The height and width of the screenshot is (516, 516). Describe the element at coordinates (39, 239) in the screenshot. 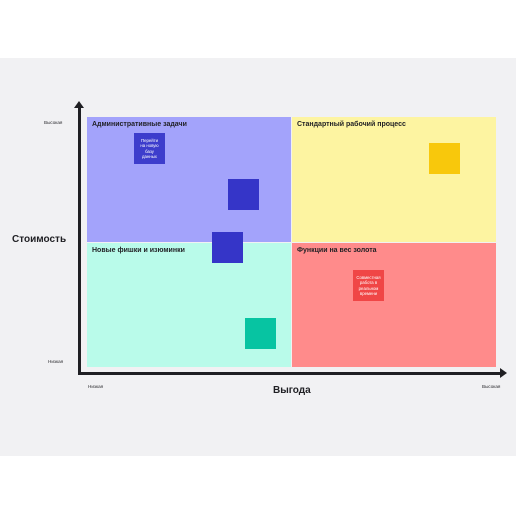

I see `y-axis-title: Стоимость` at that location.